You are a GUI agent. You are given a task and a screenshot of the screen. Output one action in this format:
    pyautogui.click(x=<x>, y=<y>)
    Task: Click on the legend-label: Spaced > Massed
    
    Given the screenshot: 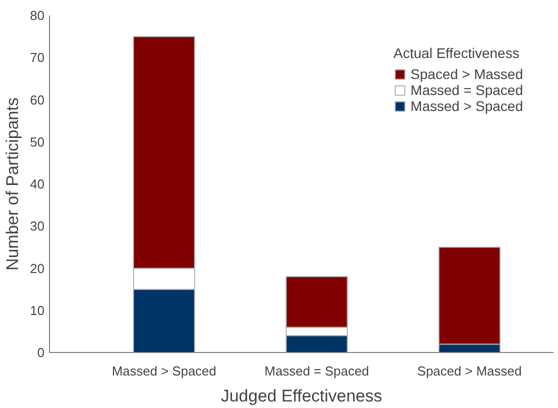 What is the action you would take?
    pyautogui.click(x=466, y=74)
    